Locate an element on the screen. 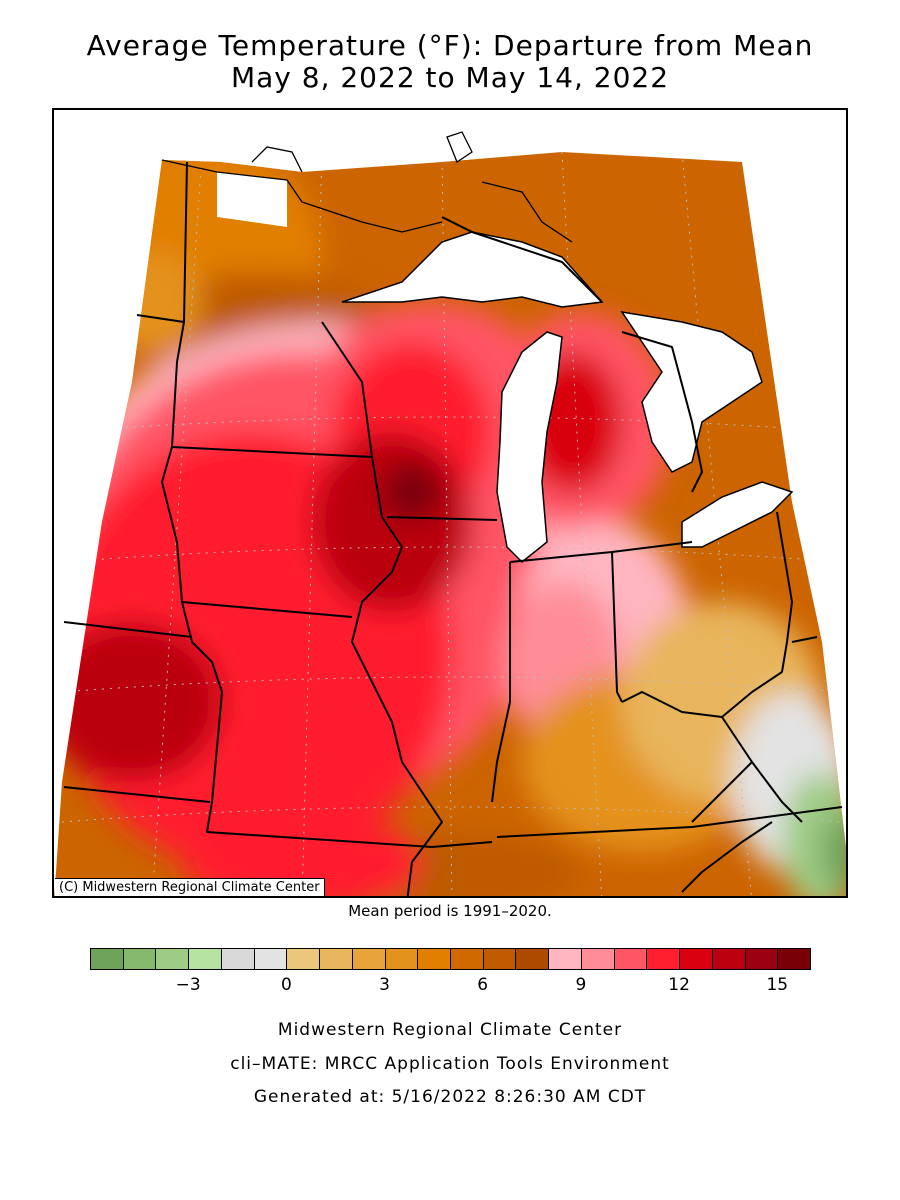  legend-tick-label: −3 is located at coordinates (188, 985).